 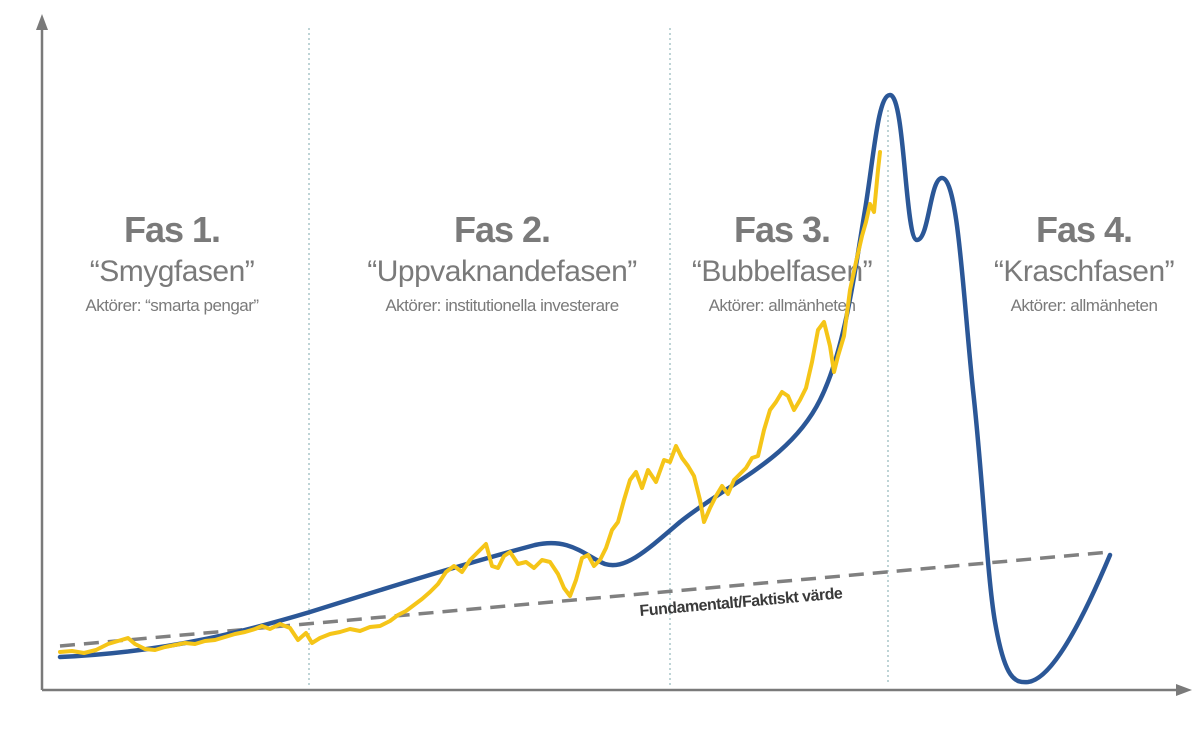 What do you see at coordinates (42, 22) in the screenshot?
I see `y-axis-arrow` at bounding box center [42, 22].